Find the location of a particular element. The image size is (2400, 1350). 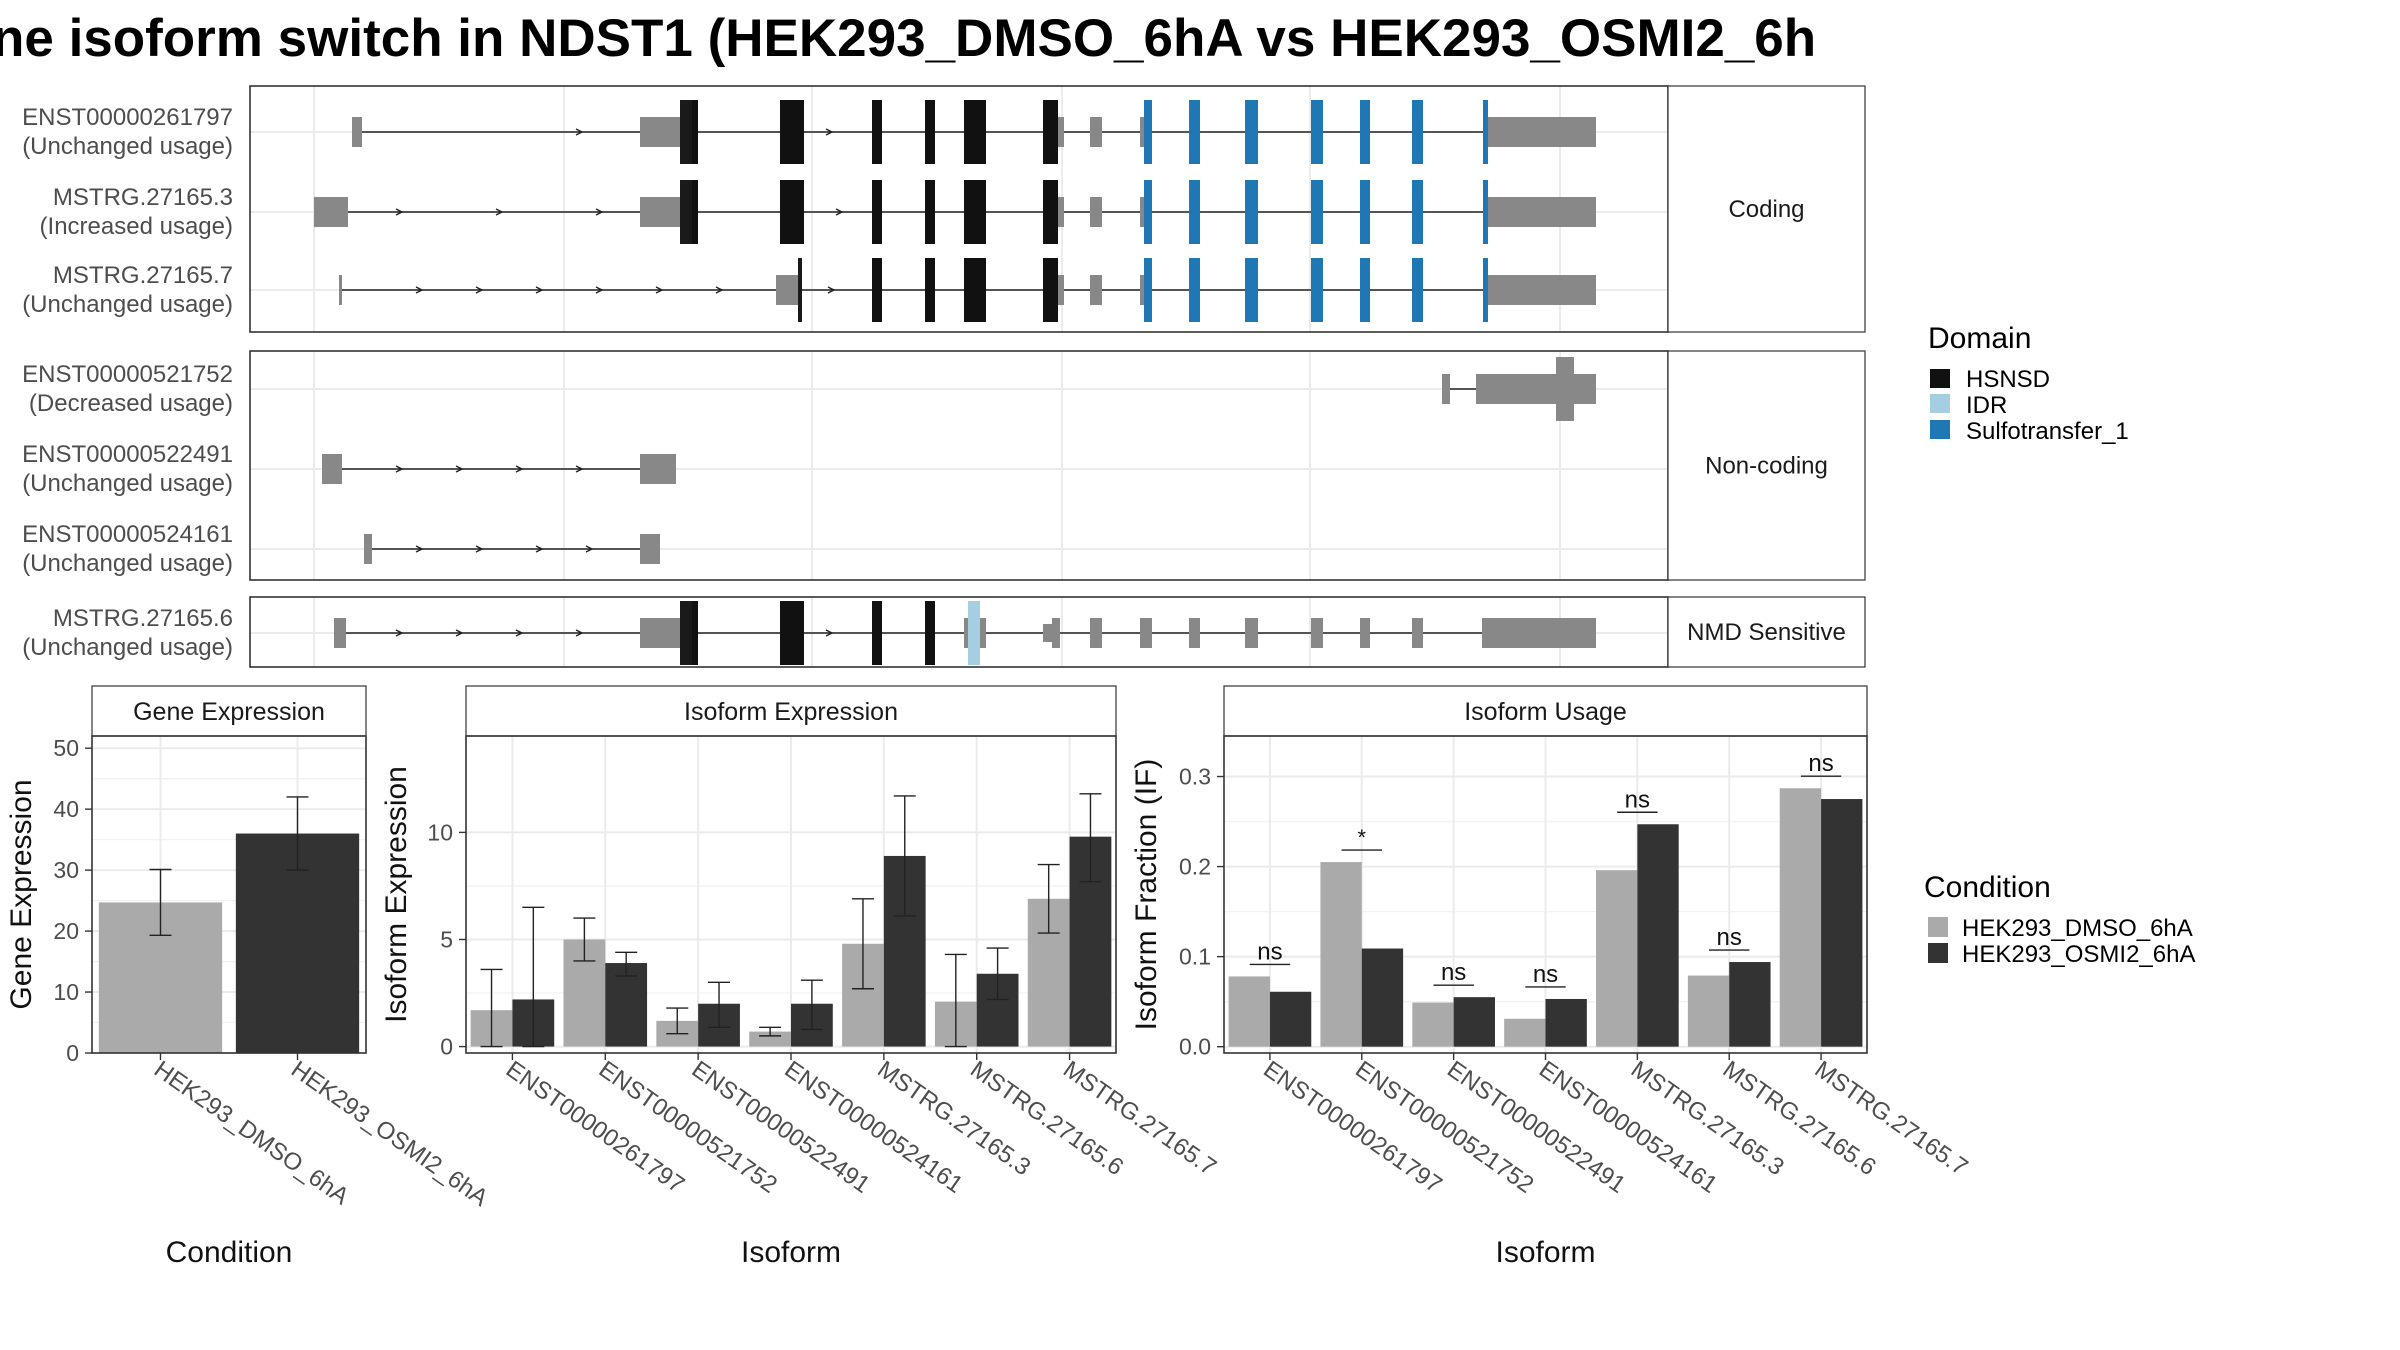

legend-swatch-osmi2 is located at coordinates (1938, 953).